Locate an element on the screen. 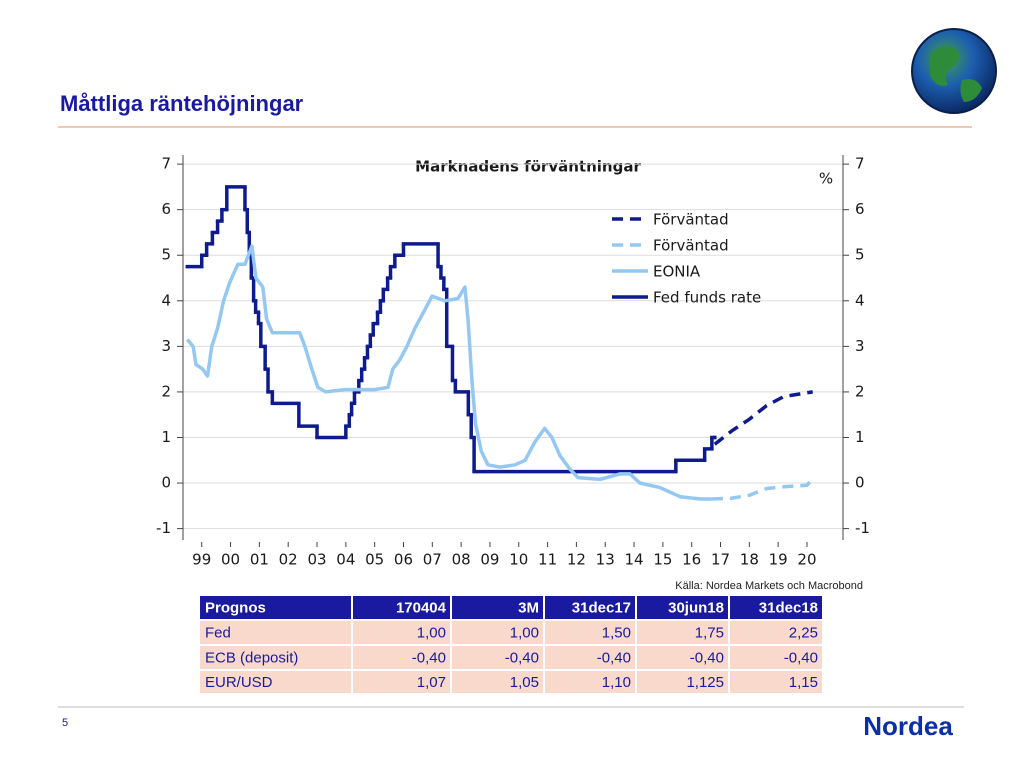 This screenshot has width=1024, height=768. y-tick-label: 7 is located at coordinates (166, 164).